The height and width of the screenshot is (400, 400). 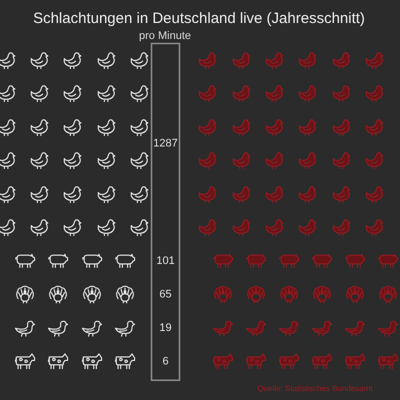 I want to click on data-label: 6, so click(x=165, y=362).